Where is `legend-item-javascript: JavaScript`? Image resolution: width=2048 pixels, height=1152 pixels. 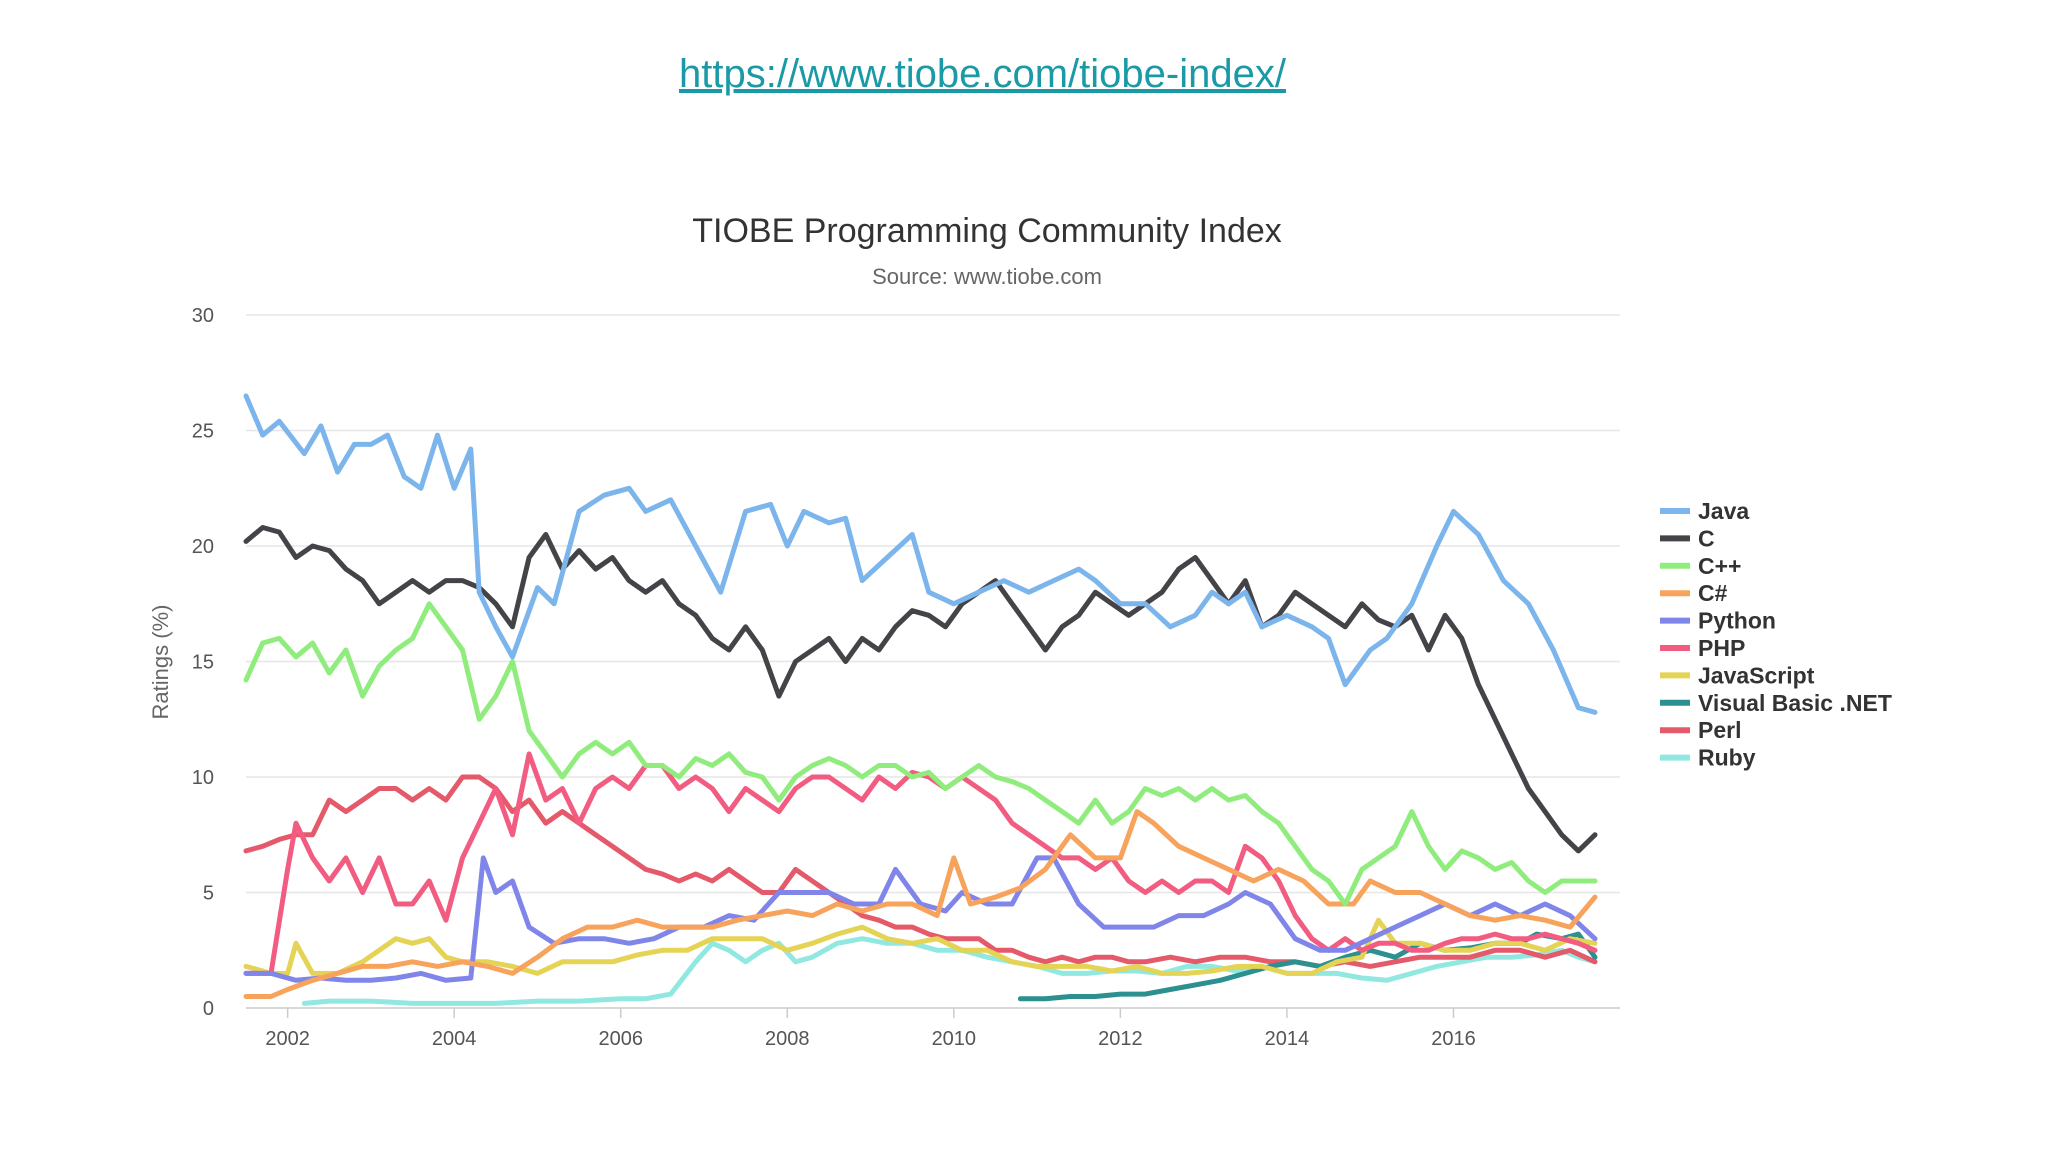
legend-item-javascript: JavaScript is located at coordinates (1737, 675).